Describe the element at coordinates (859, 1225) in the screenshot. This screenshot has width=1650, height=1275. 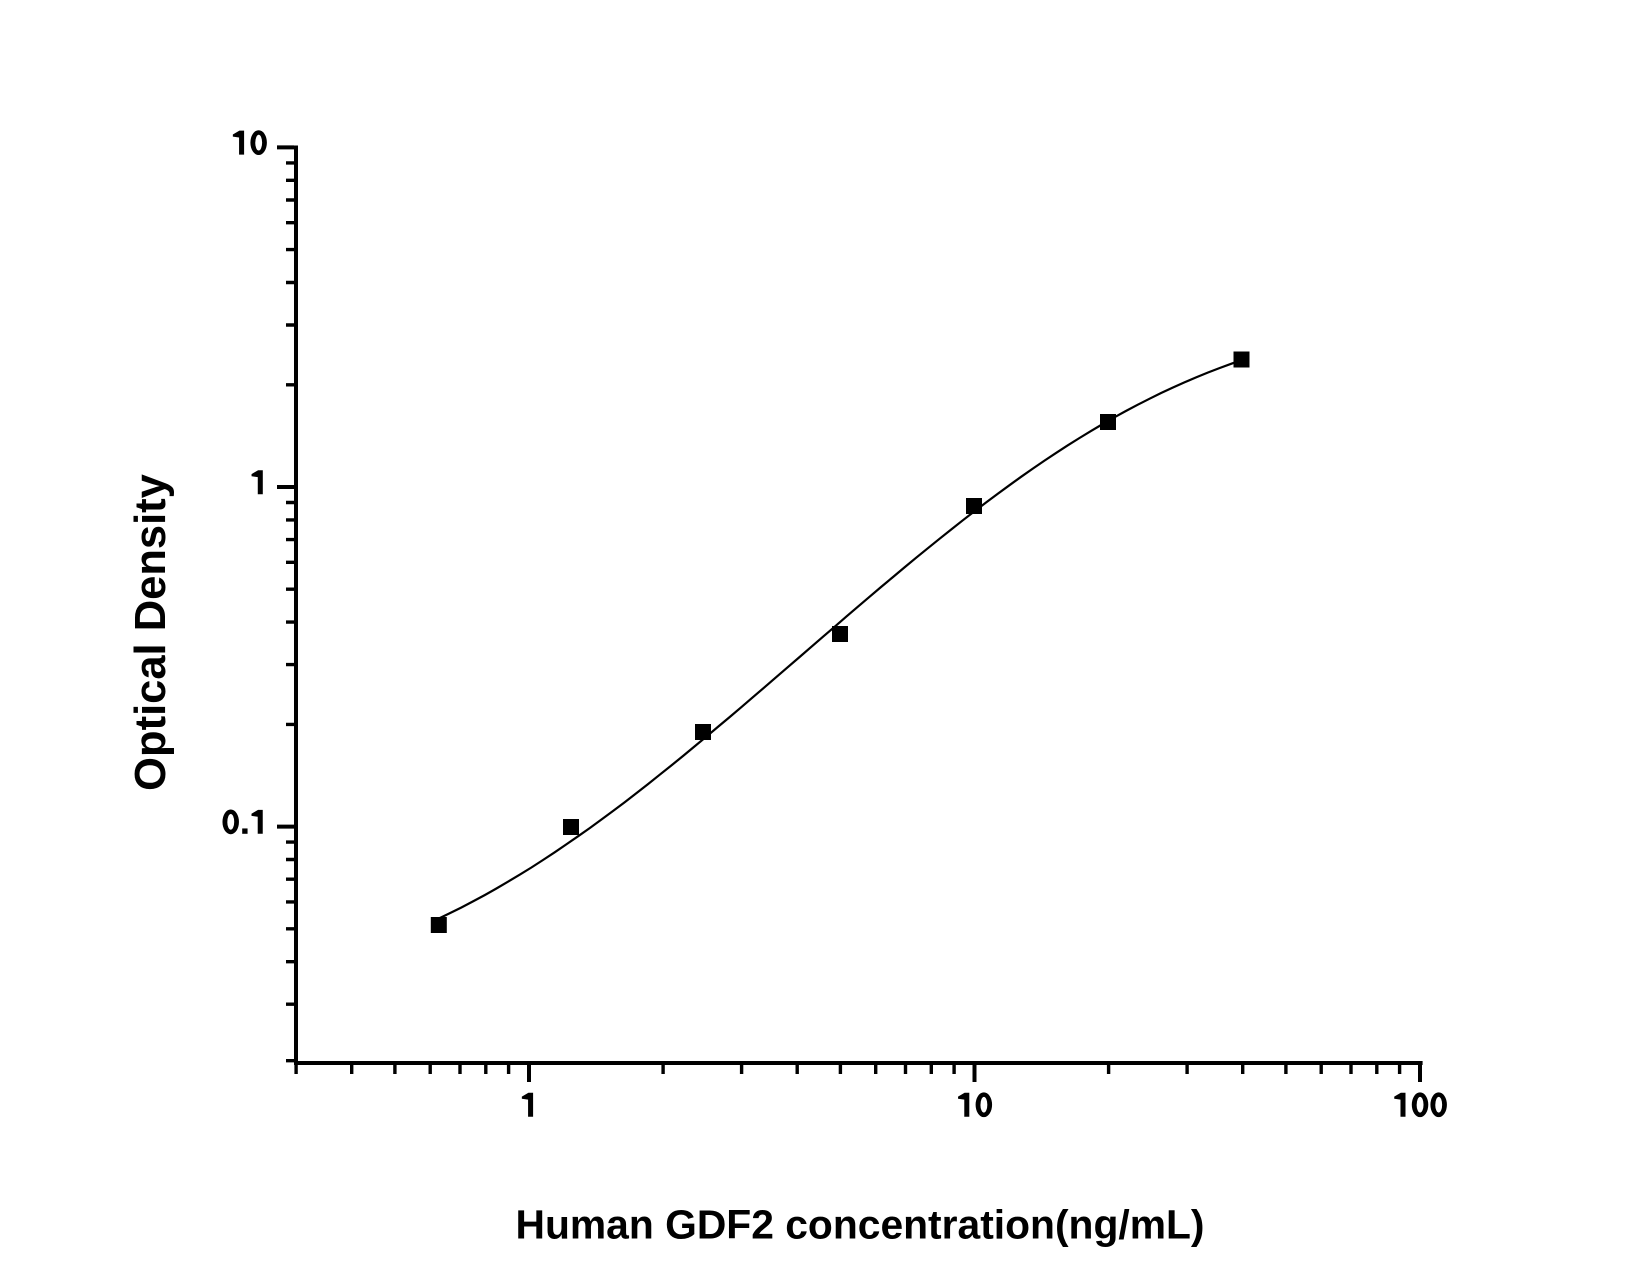
I see `svg-text:Human GDF2 concentration(ng/mL: Human GDF2 concentration(ng/mL)` at that location.